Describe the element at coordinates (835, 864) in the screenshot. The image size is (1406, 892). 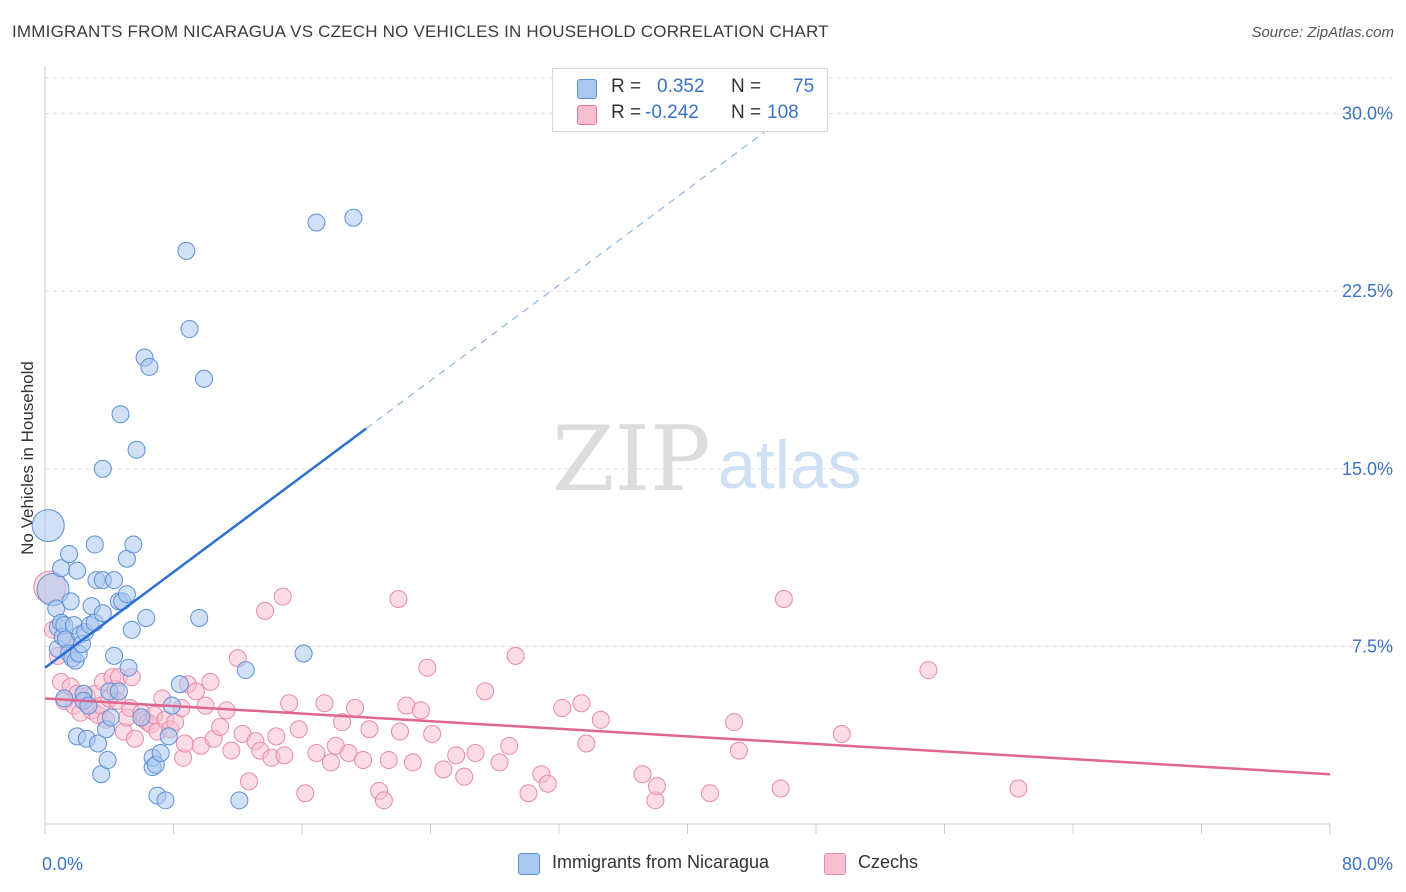
I see `legend-swatch-czechs` at that location.